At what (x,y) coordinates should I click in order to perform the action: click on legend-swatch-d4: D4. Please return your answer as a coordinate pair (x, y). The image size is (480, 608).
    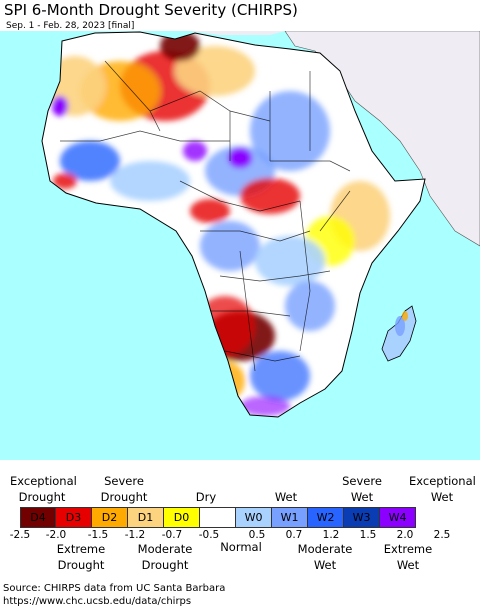
    Looking at the image, I should click on (38, 517).